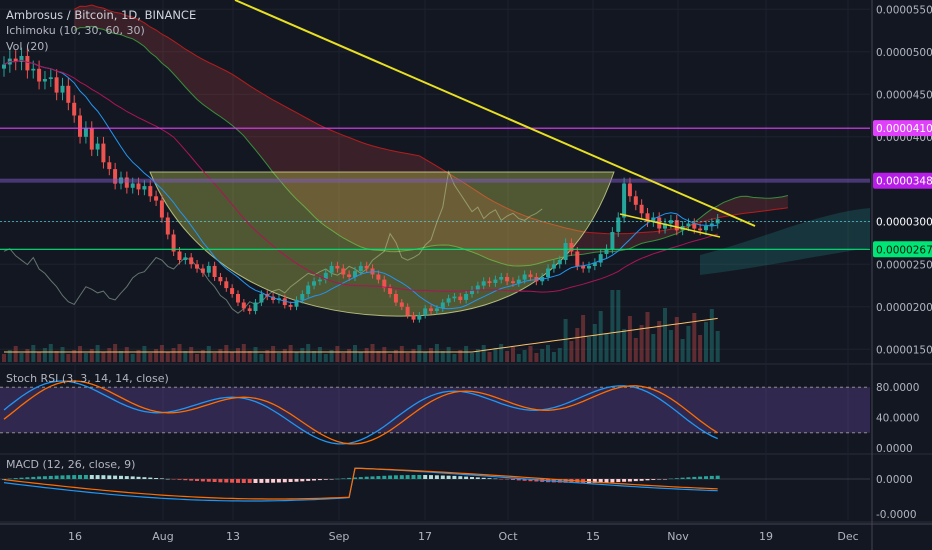  What do you see at coordinates (27, 46) in the screenshot?
I see `volume-legend: Vol (20)` at bounding box center [27, 46].